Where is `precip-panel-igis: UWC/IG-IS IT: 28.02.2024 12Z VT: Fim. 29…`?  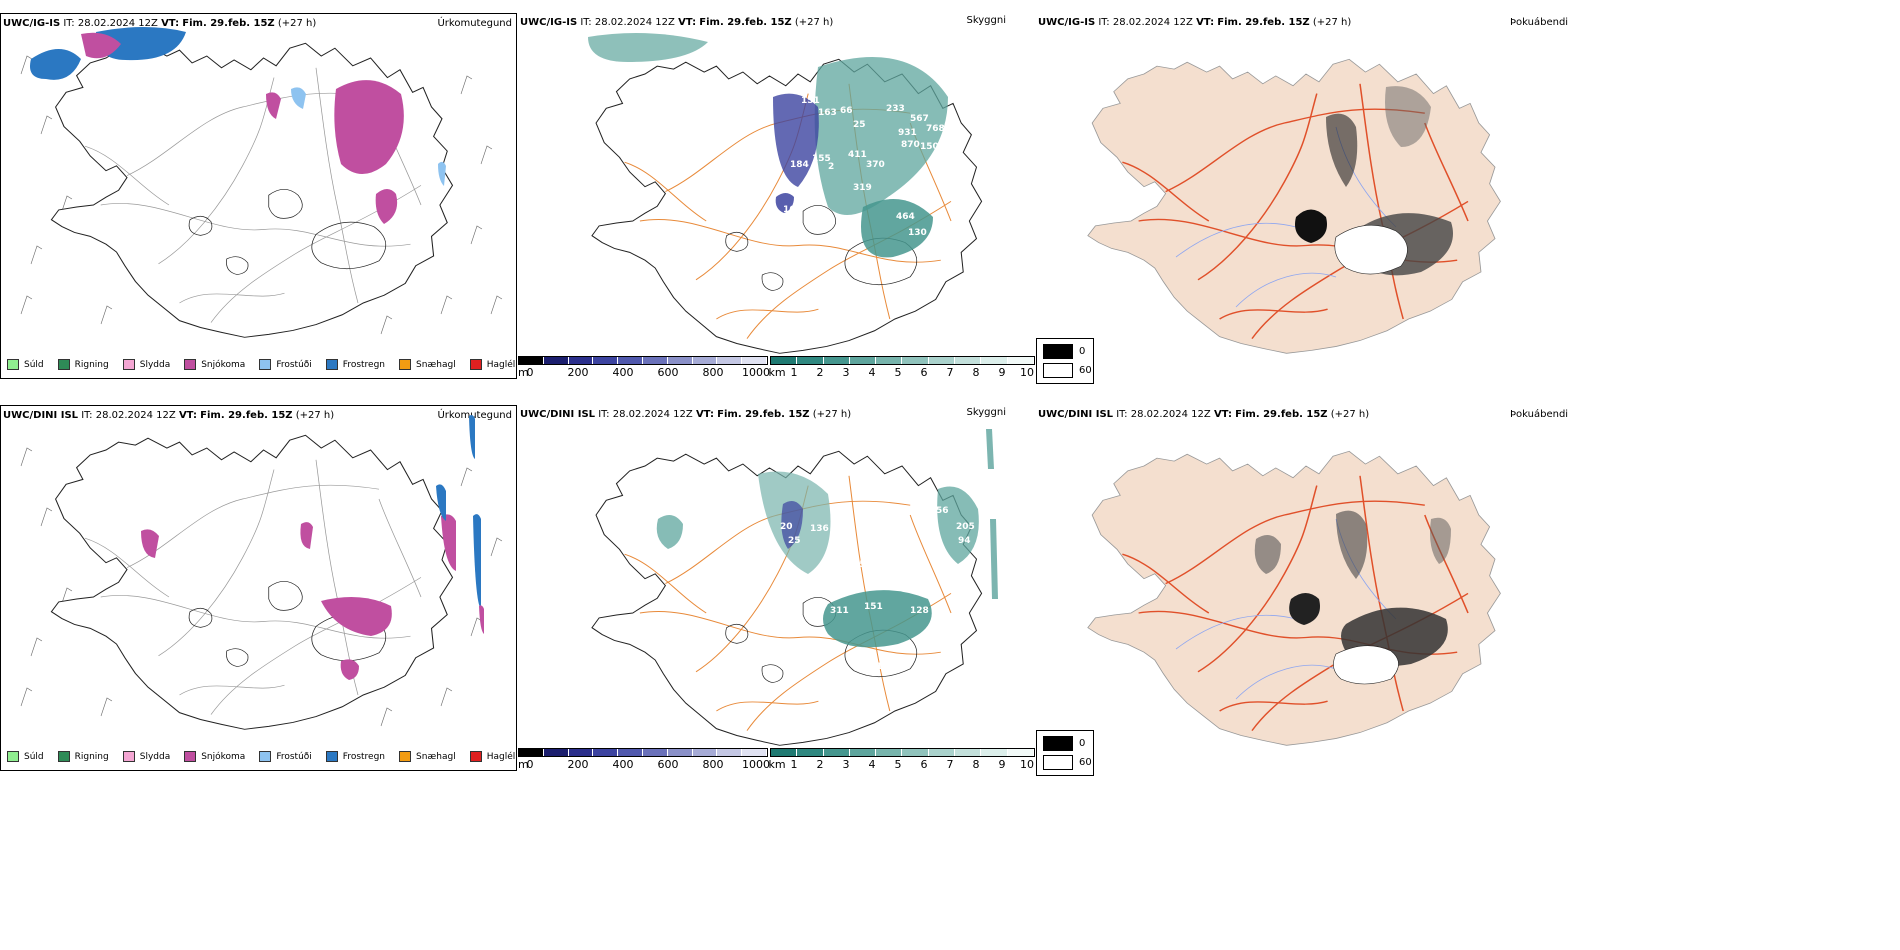 precip-panel-igis: UWC/IG-IS IT: 28.02.2024 12Z VT: Fim. 29… is located at coordinates (258, 196).